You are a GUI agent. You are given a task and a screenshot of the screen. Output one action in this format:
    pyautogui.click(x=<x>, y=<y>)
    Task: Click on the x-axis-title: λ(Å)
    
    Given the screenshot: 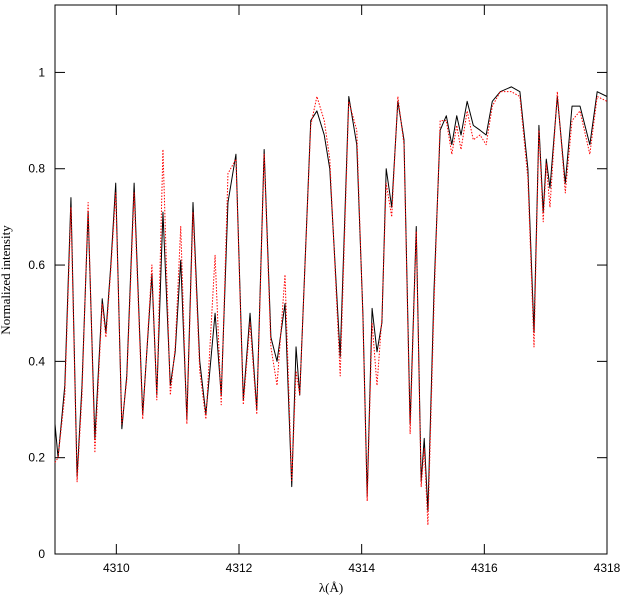 What is the action you would take?
    pyautogui.click(x=331, y=587)
    